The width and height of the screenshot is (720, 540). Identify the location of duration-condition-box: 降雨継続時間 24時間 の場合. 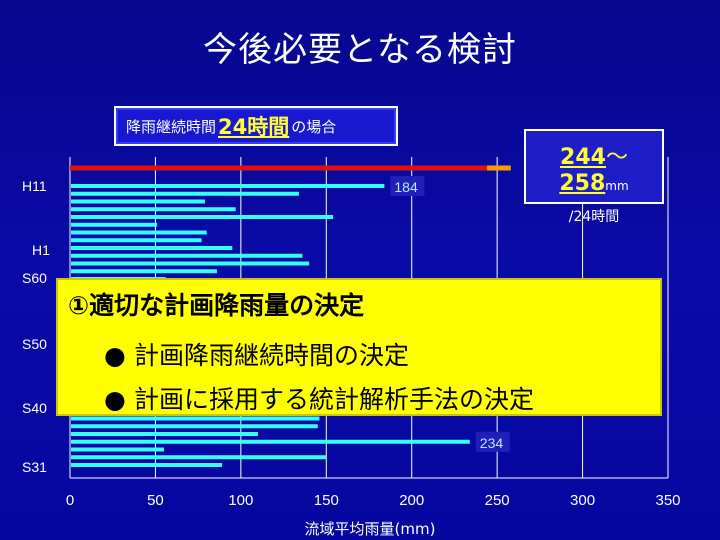
(256, 126).